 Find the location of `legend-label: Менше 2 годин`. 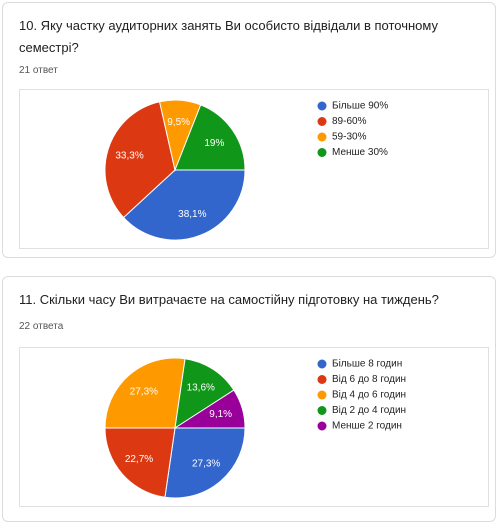

legend-label: Менше 2 годин is located at coordinates (367, 426).